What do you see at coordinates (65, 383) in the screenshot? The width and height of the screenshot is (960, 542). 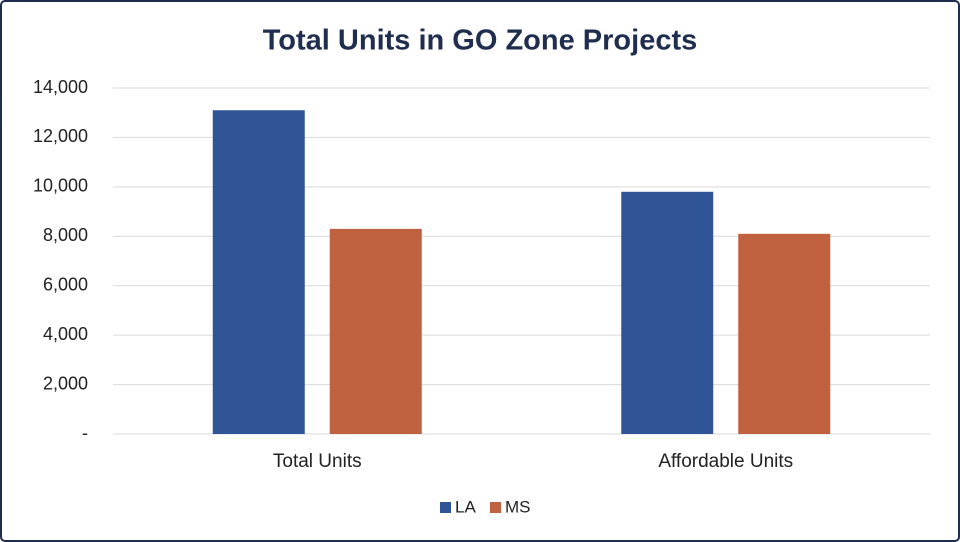 I see `y-tick-label: 2,000` at bounding box center [65, 383].